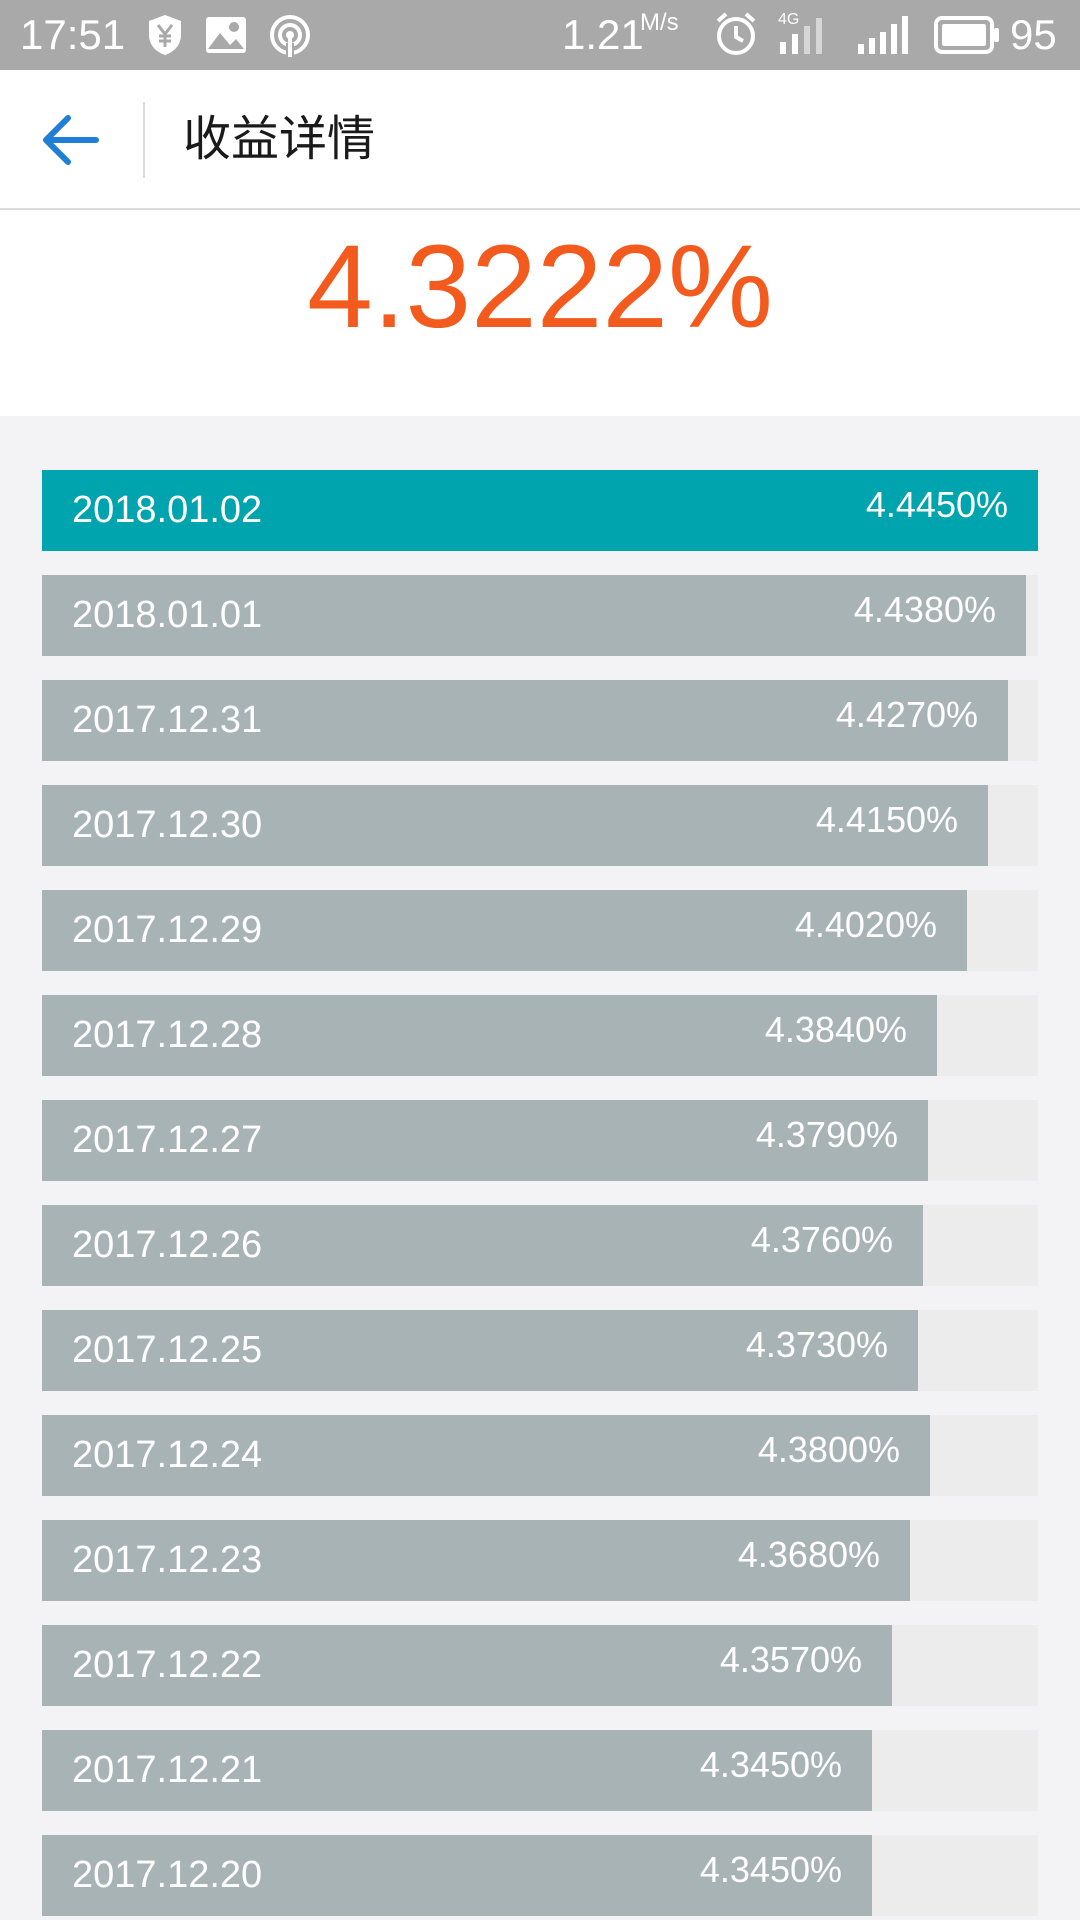  I want to click on row-value: 4.3840%, so click(835, 1029).